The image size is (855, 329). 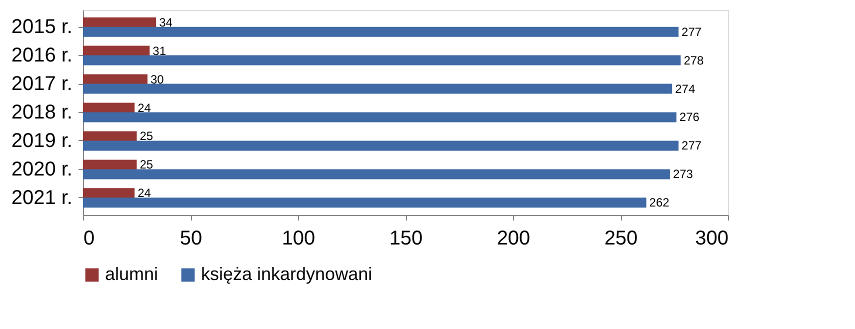 I want to click on y-tick-label: 2015 r., so click(x=41, y=27).